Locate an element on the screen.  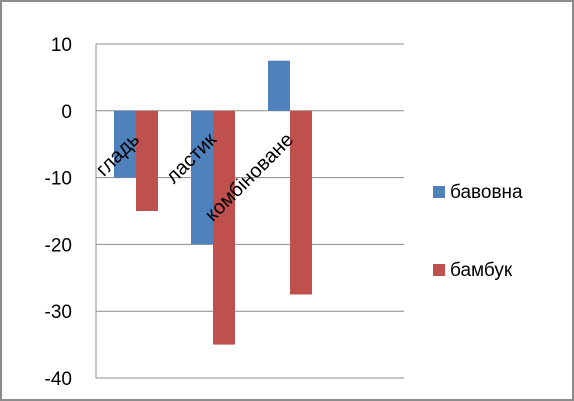
y-tick-label: -10 is located at coordinates (58, 179).